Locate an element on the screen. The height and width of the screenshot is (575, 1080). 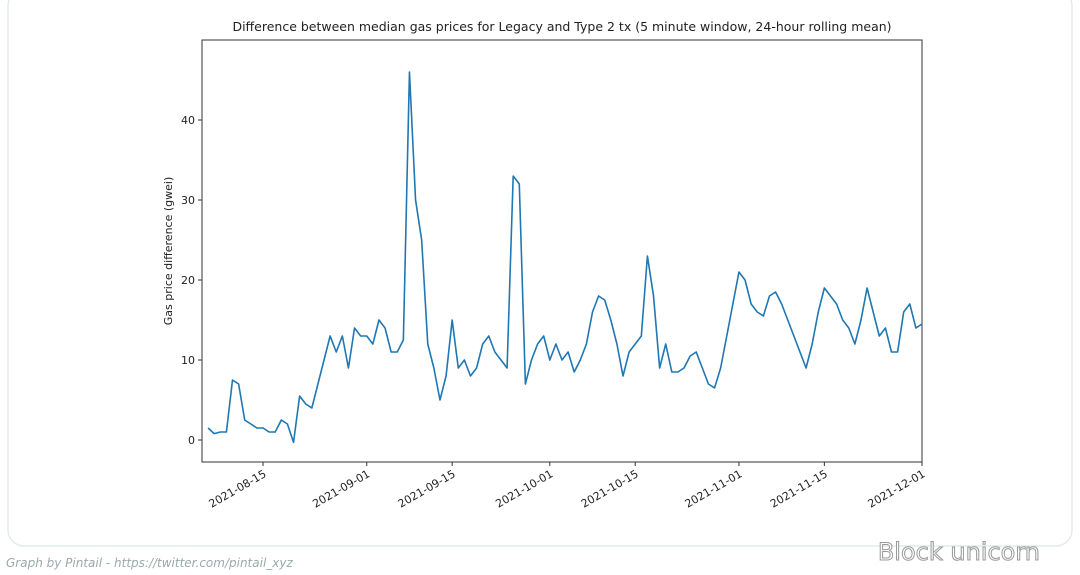
y-axis-label: Gas price difference (gwei) is located at coordinates (168, 251).